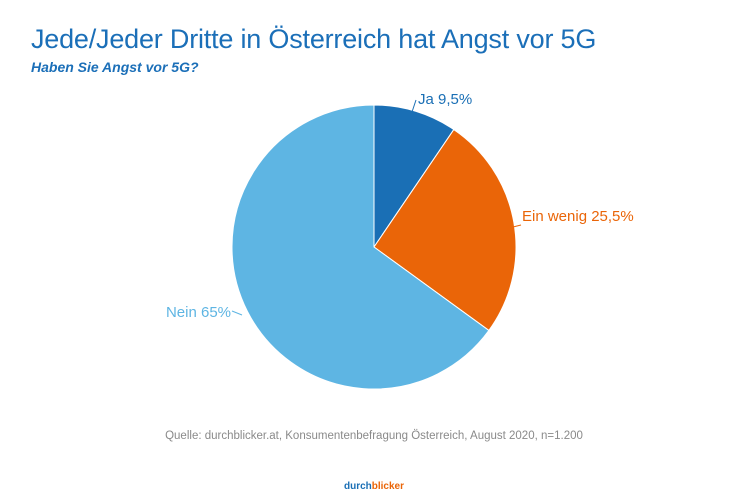  Describe the element at coordinates (578, 216) in the screenshot. I see `data-label-ein-wenig: Ein wenig 25,5%` at that location.